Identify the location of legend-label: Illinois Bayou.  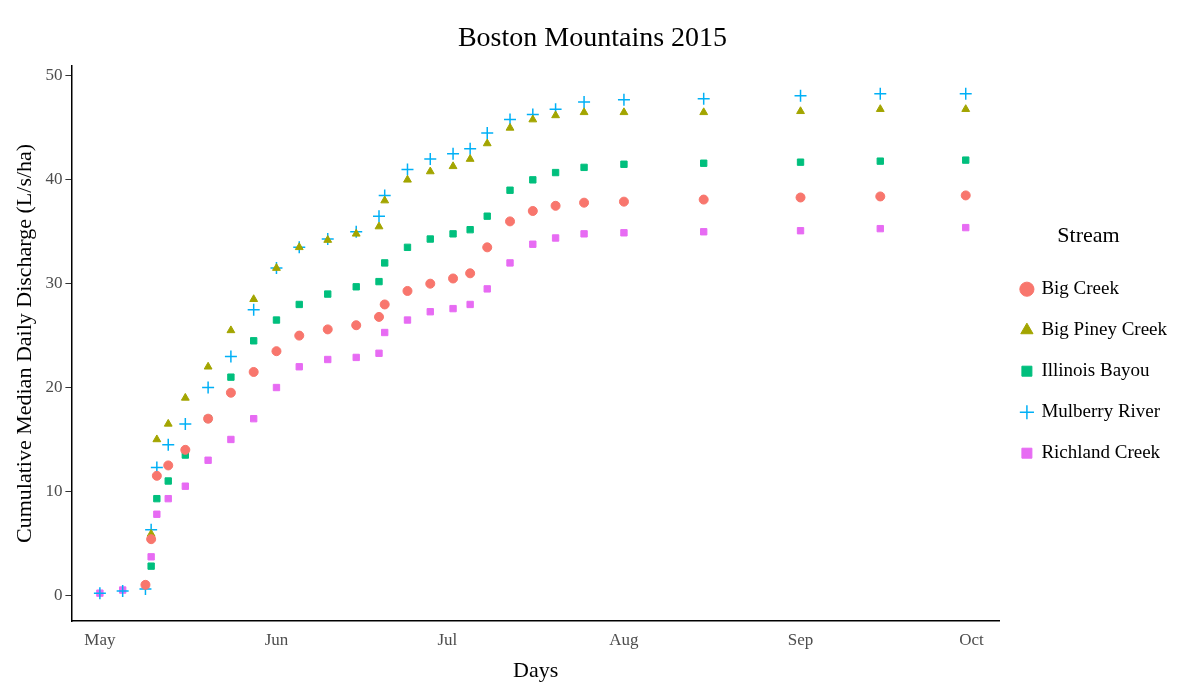
(1096, 370).